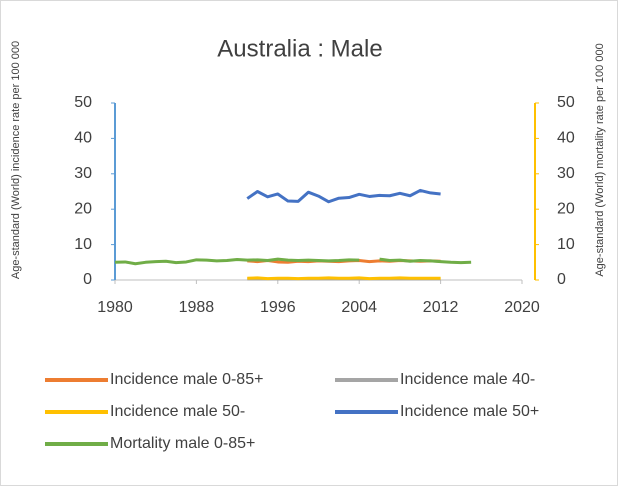 This screenshot has height=486, width=618. Describe the element at coordinates (182, 443) in the screenshot. I see `legend-label: Mortality male 0-85+` at that location.